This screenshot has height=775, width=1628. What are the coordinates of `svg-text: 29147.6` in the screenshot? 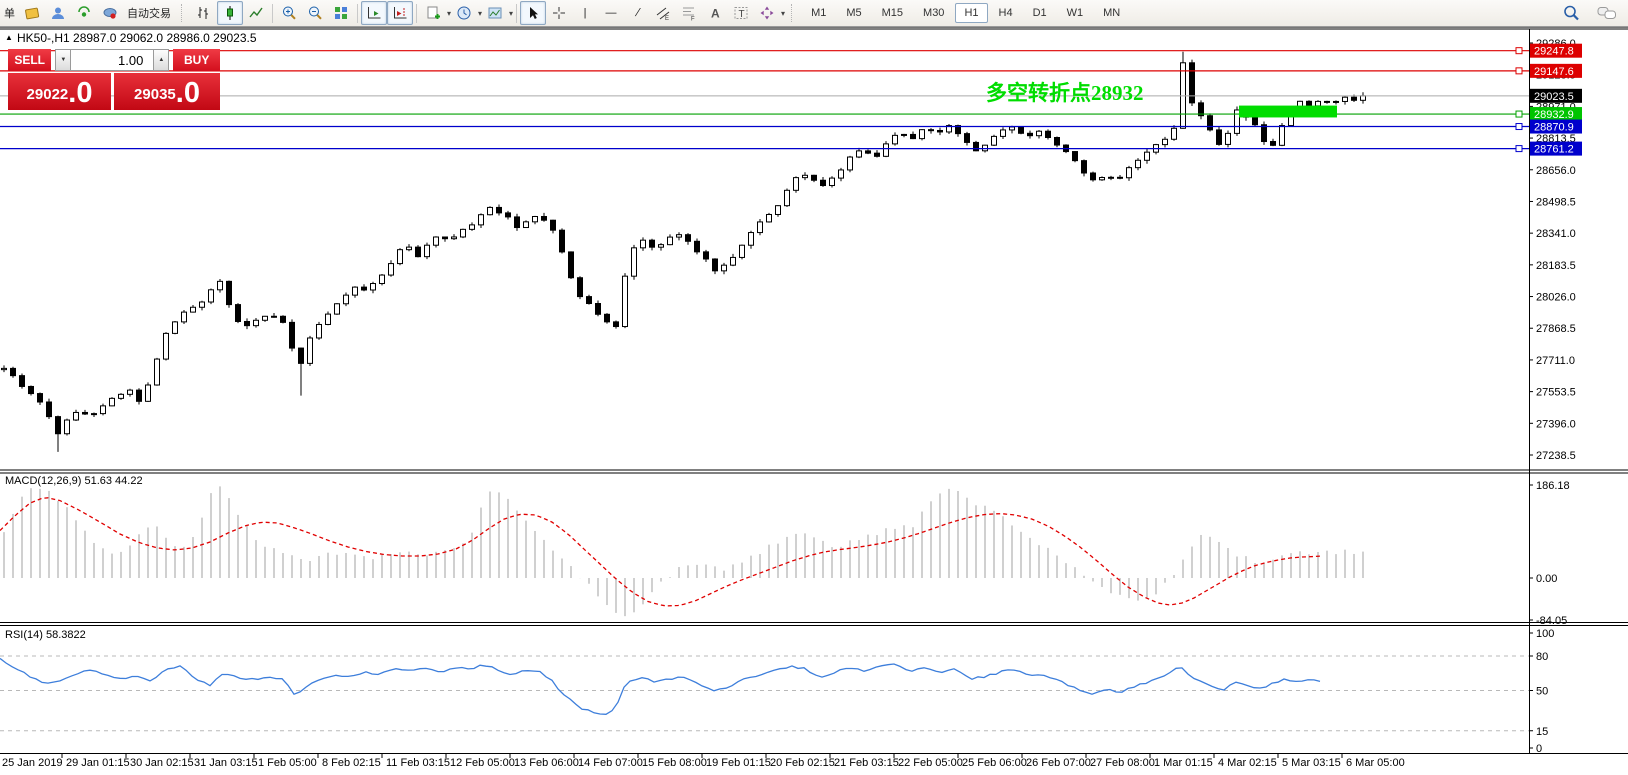 It's located at (1554, 72).